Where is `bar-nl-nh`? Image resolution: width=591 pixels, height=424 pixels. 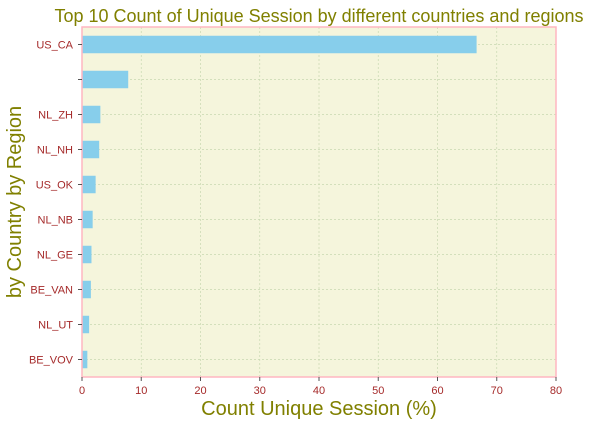 bar-nl-nh is located at coordinates (91, 149).